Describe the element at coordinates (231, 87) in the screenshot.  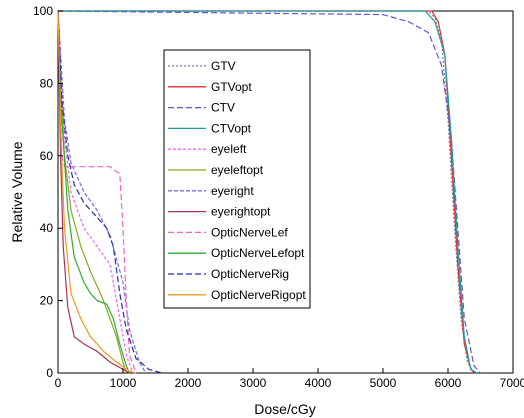
I see `legend-label: GTVopt` at that location.